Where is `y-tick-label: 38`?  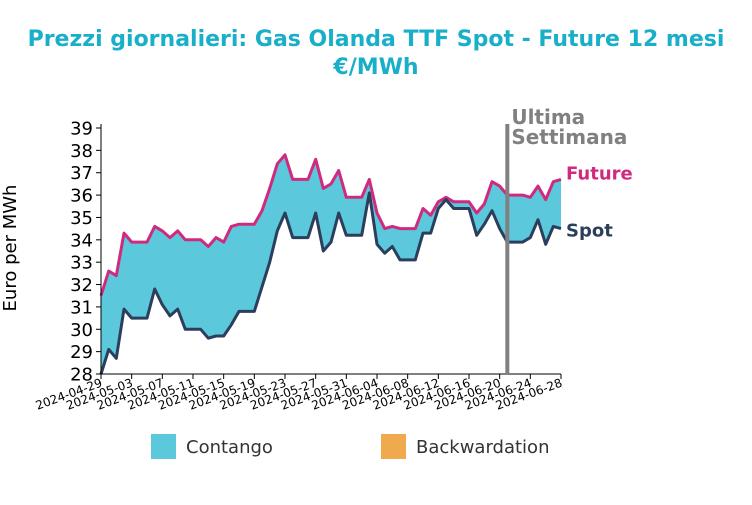 y-tick-label: 38 is located at coordinates (81, 151).